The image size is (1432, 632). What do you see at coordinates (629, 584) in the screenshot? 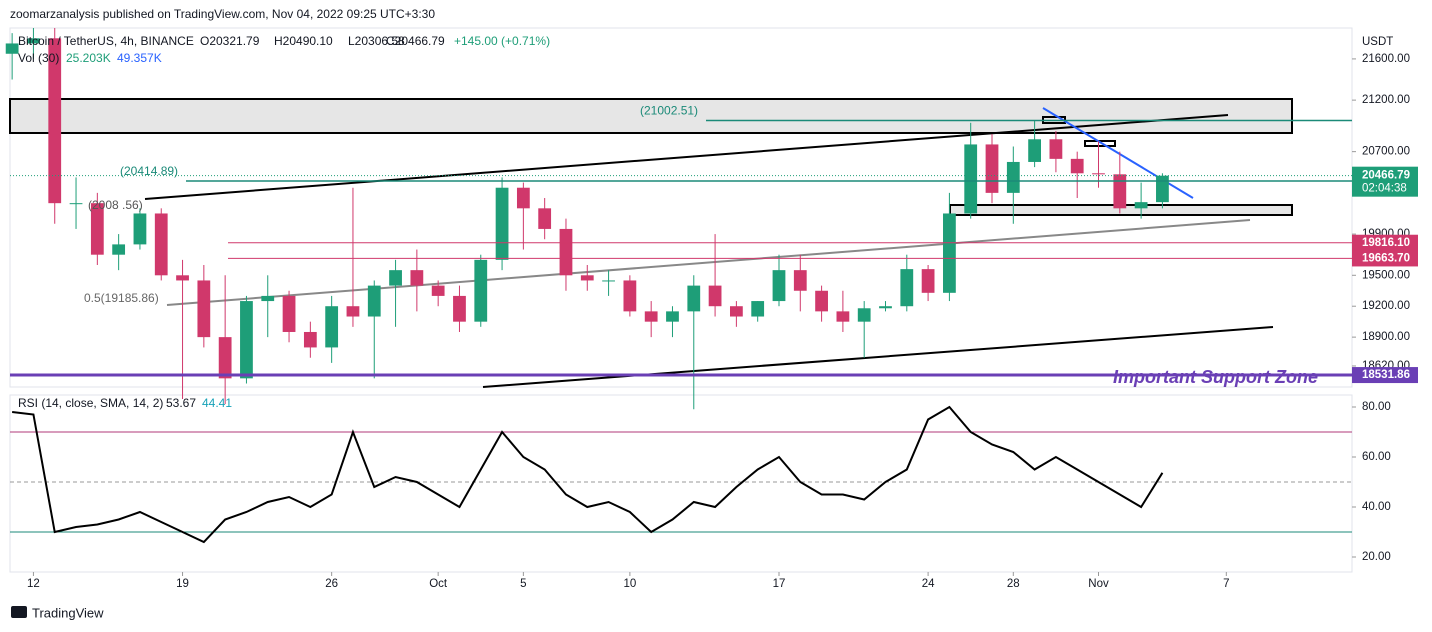
I see `x-tick-label: 10` at bounding box center [629, 584].